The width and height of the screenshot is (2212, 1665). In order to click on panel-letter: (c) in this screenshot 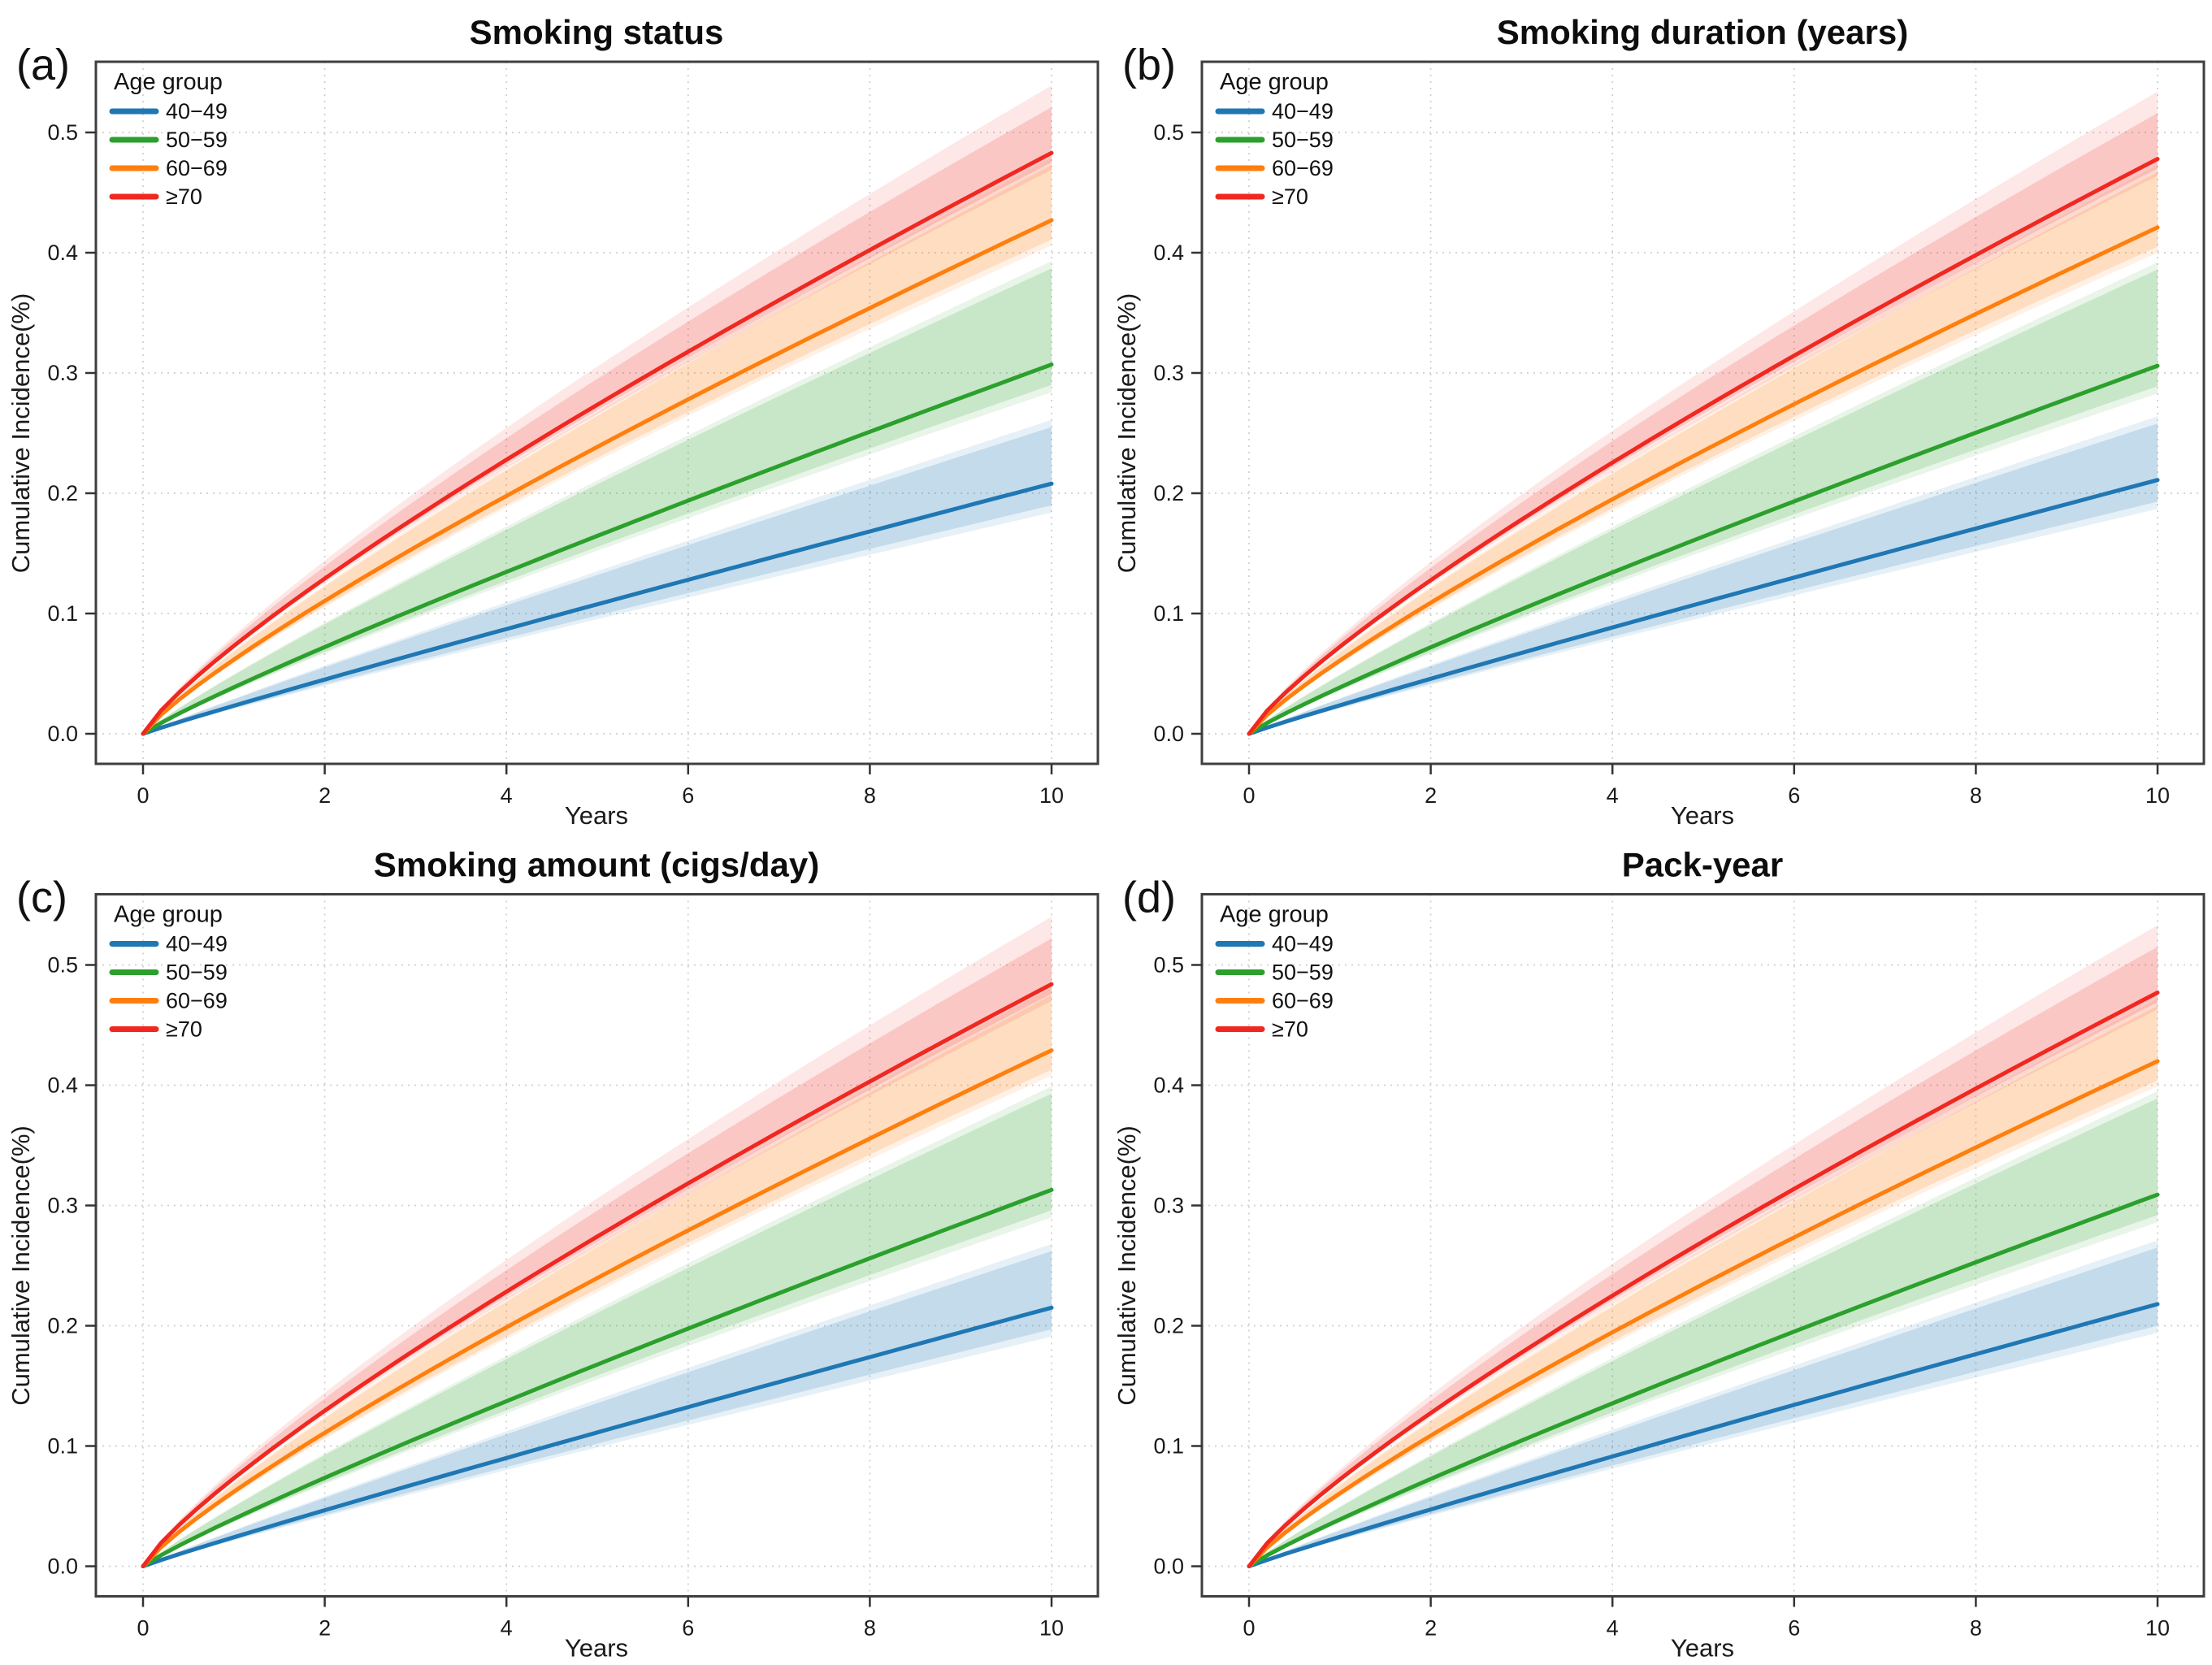, I will do `click(41, 898)`.